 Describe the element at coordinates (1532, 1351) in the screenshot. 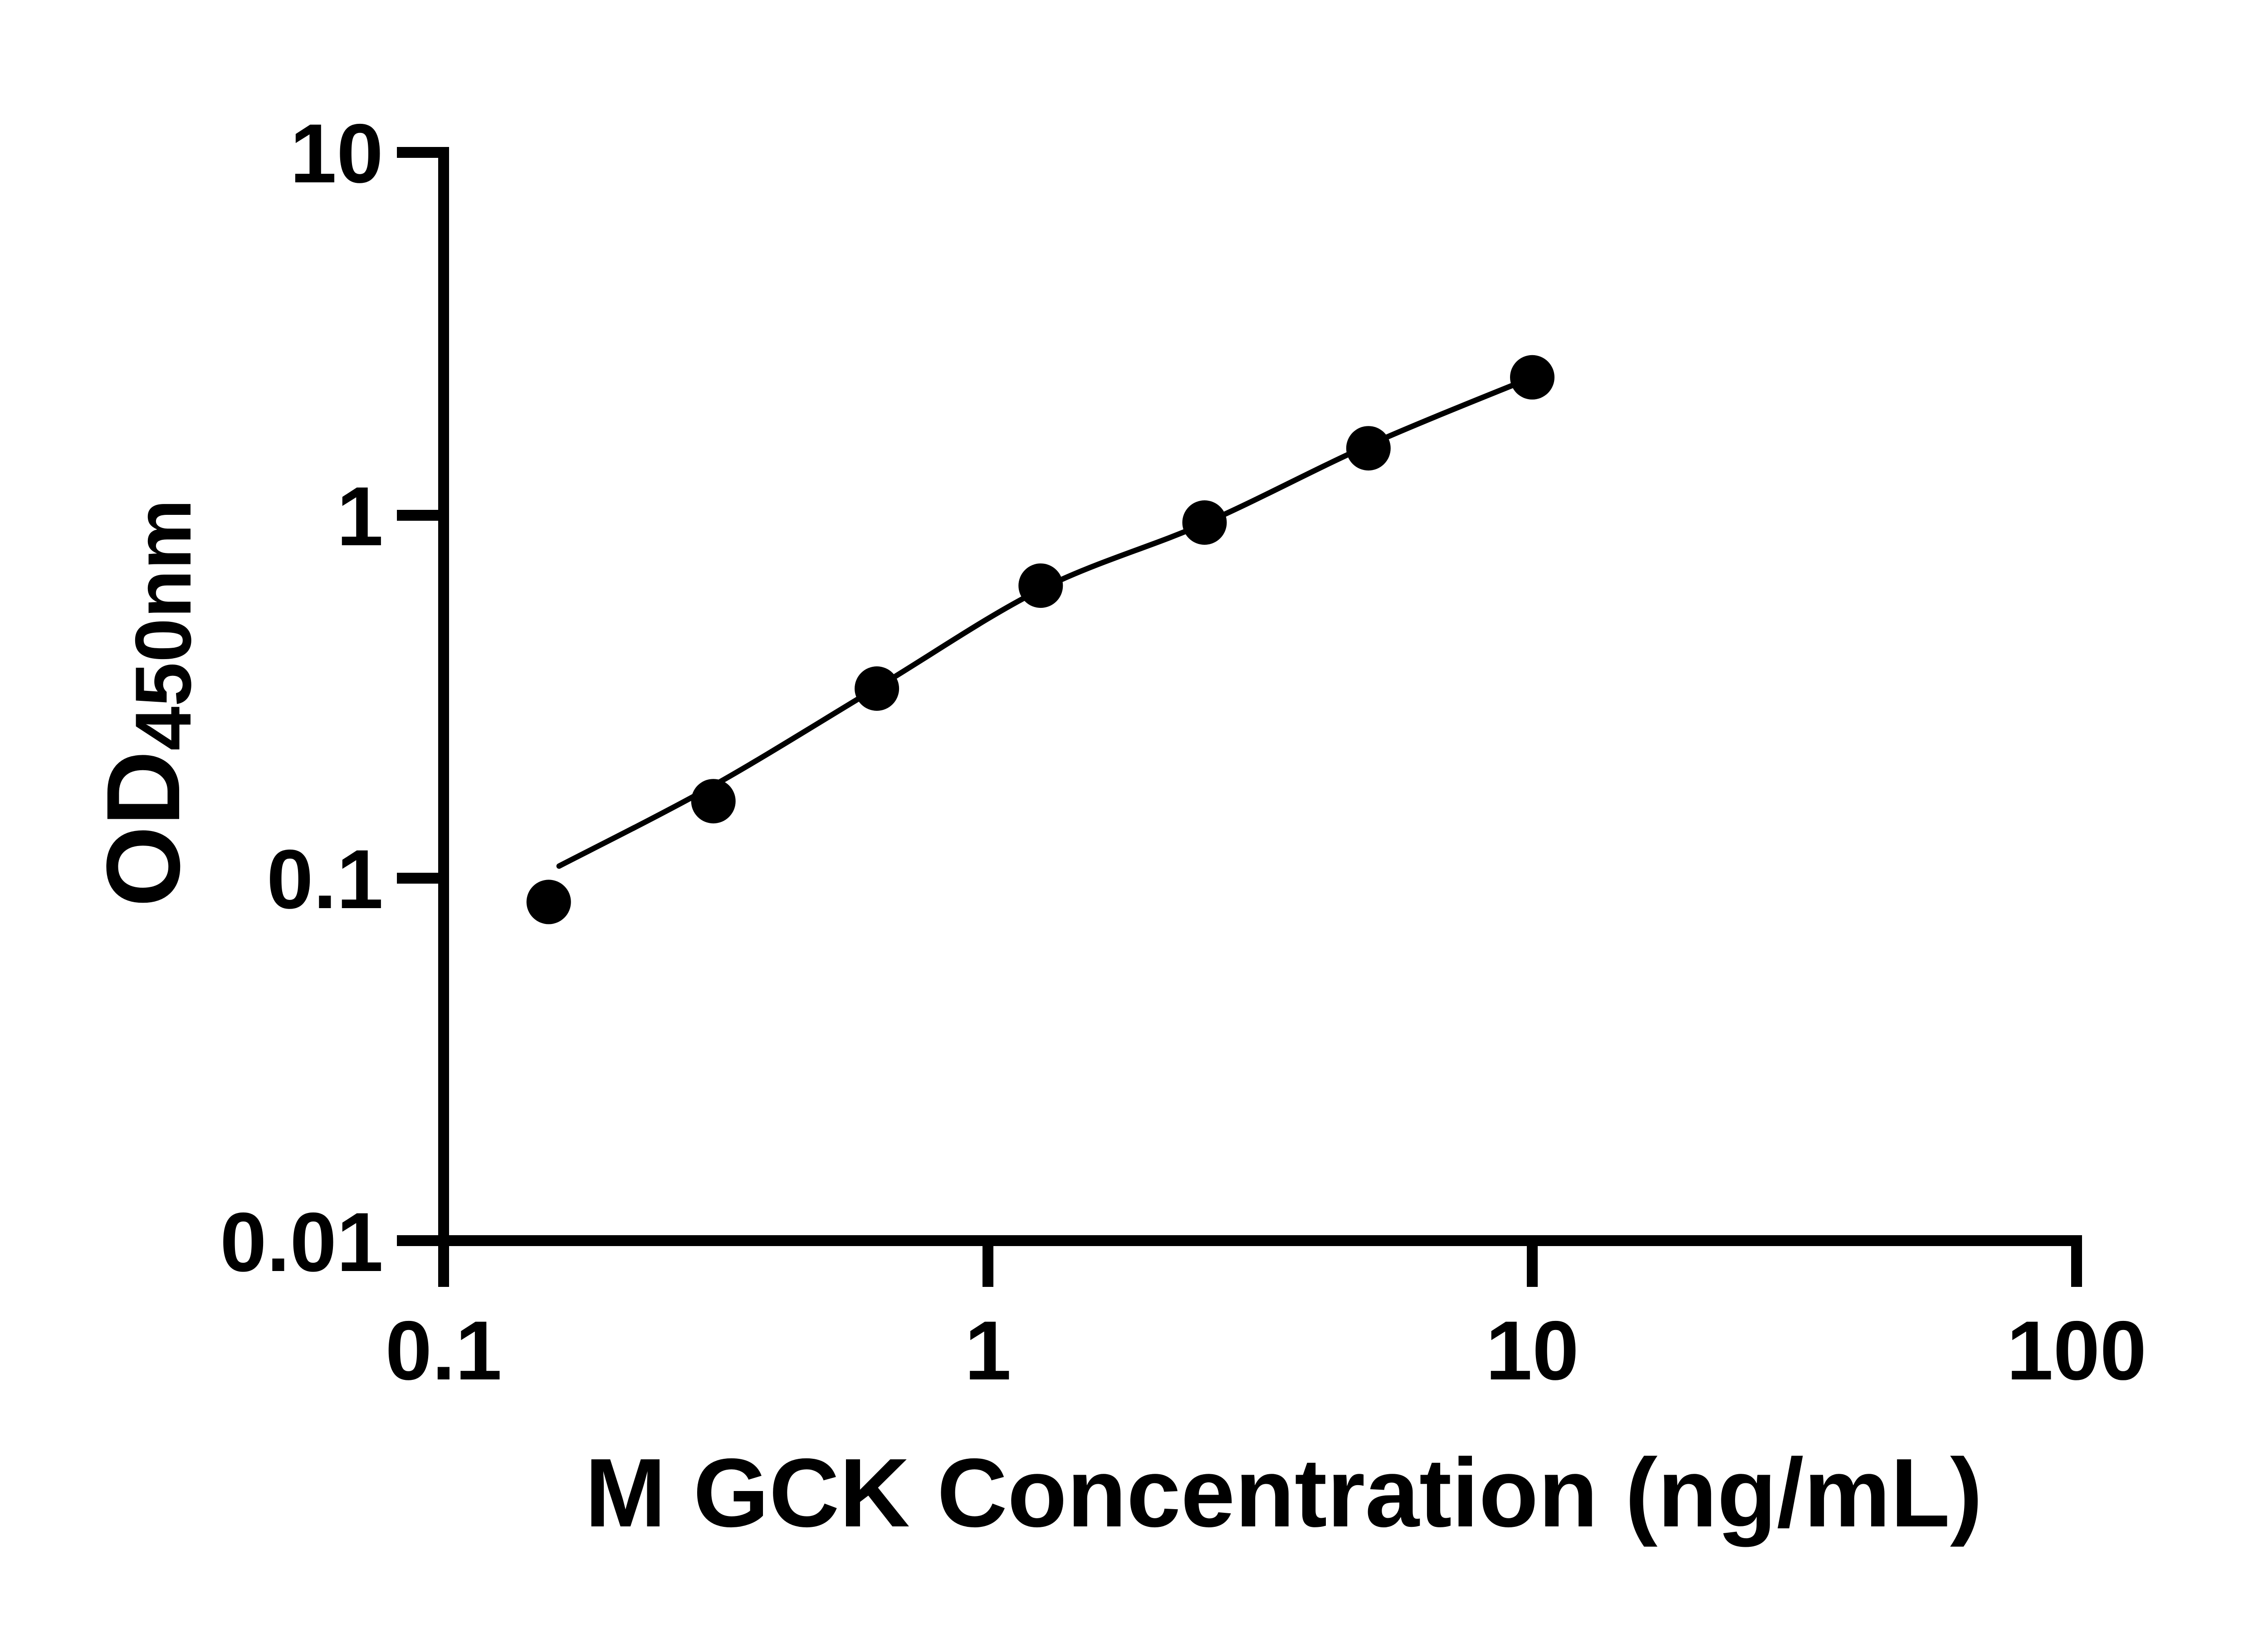

I see `x-tick-label-10: 10` at that location.